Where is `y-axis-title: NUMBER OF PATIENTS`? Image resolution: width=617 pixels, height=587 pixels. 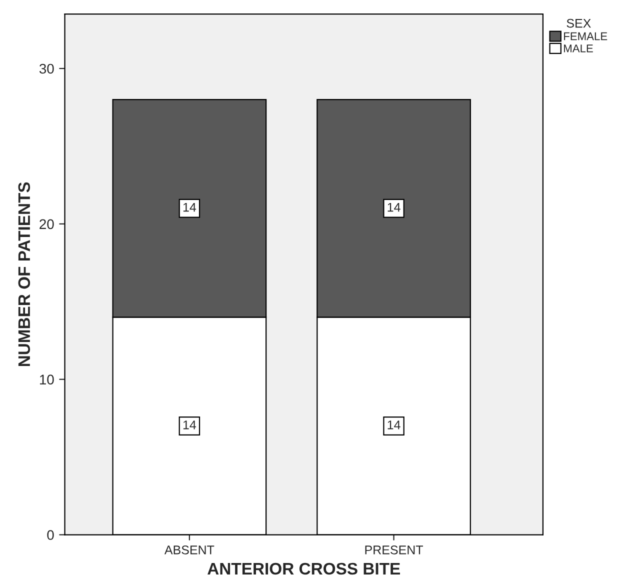 y-axis-title: NUMBER OF PATIENTS is located at coordinates (24, 274).